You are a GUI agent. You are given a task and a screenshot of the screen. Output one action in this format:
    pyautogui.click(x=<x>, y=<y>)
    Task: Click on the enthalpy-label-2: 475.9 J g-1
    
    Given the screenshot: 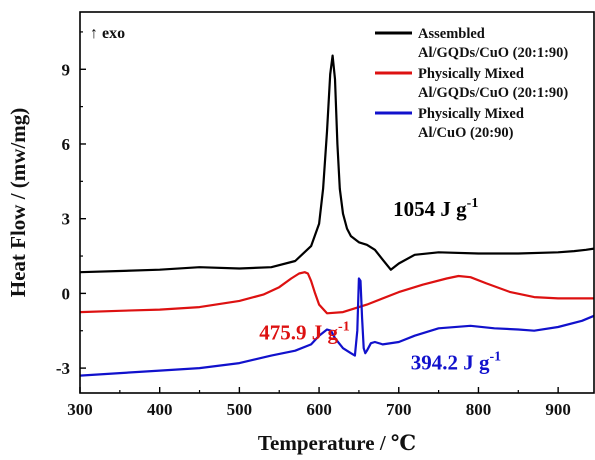 What is the action you would take?
    pyautogui.click(x=304, y=331)
    